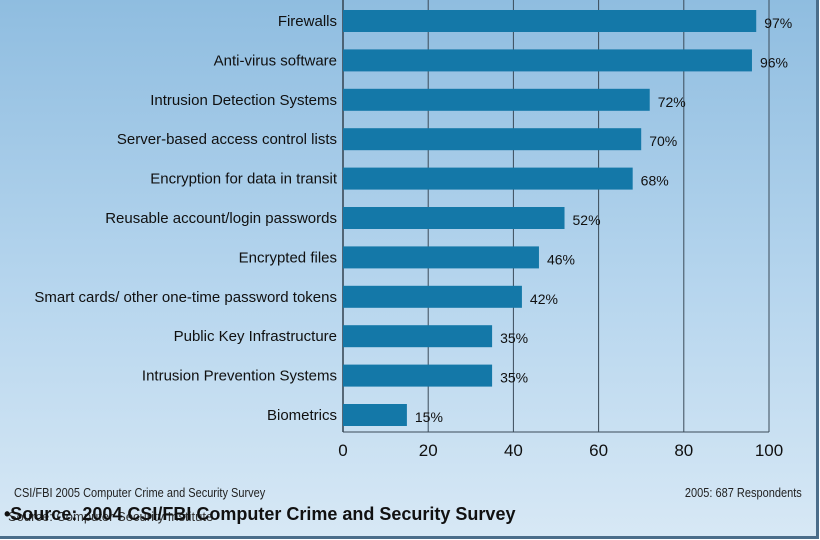 The image size is (820, 540). What do you see at coordinates (302, 415) in the screenshot?
I see `category-label: Biometrics` at bounding box center [302, 415].